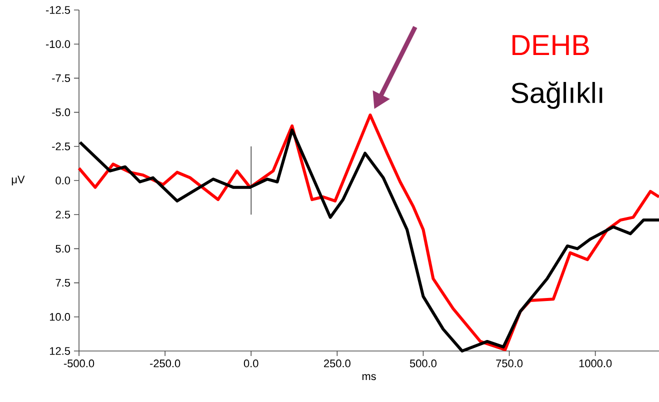  I want to click on x-axis-title: ms, so click(369, 377).